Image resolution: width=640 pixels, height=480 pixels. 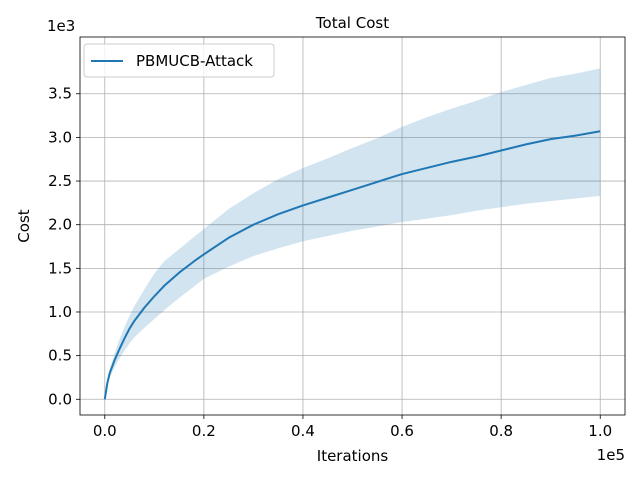 I want to click on y-axis-offset-label: 1e3, so click(x=61, y=26).